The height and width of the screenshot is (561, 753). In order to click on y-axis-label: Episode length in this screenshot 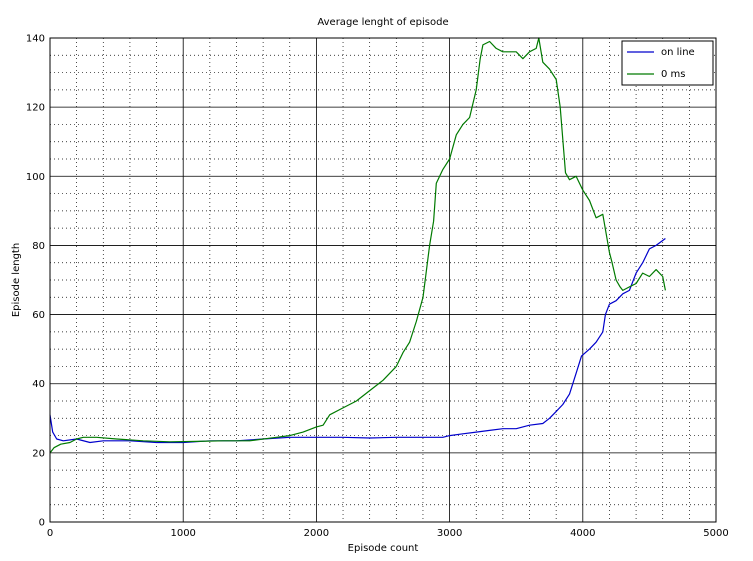, I will do `click(16, 280)`.